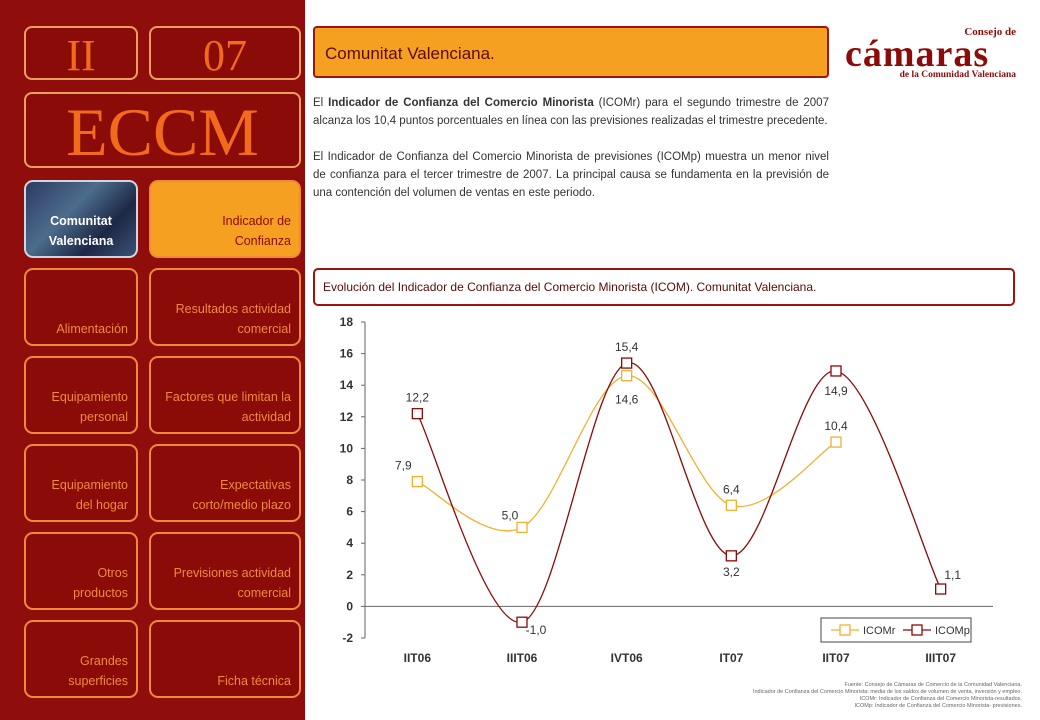 The image size is (1040, 720). Describe the element at coordinates (940, 658) in the screenshot. I see `x-tick-label: IIIT07` at that location.